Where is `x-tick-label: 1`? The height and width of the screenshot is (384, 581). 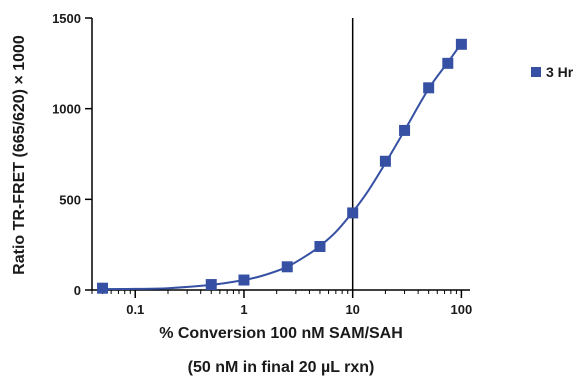 x-tick-label: 1 is located at coordinates (243, 309).